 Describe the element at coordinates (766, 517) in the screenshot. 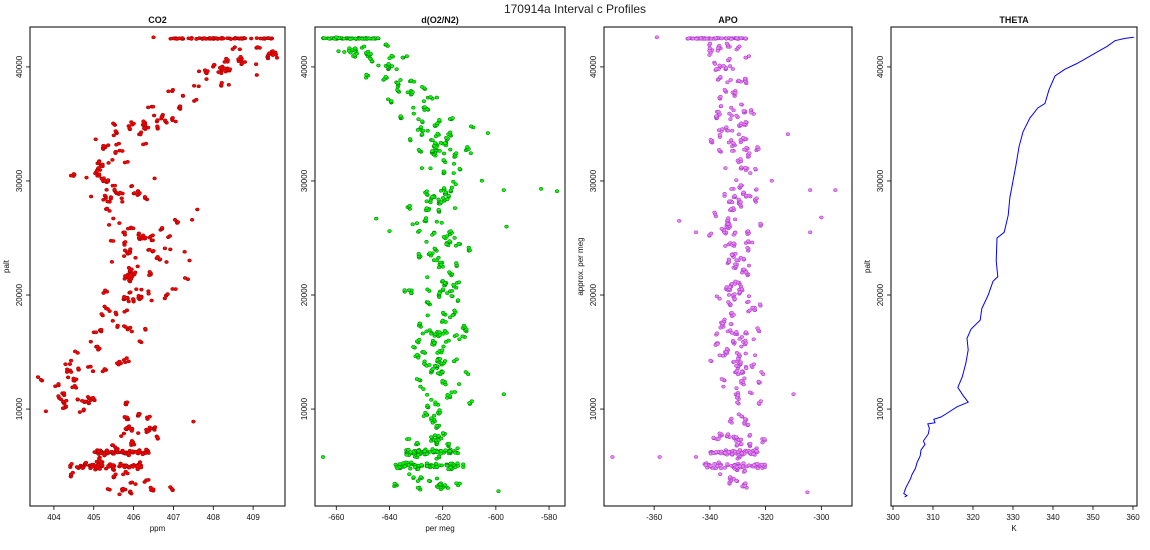

I see `x-tick-label: -320` at that location.